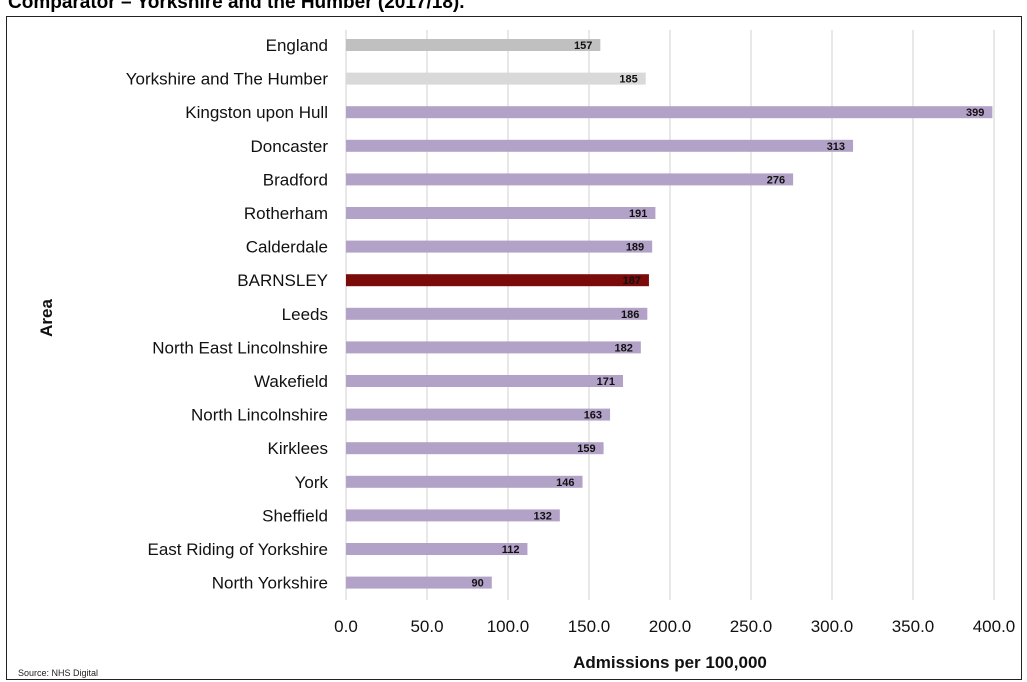 The height and width of the screenshot is (682, 1027). I want to click on category-label: Kingston upon Hull, so click(256, 112).